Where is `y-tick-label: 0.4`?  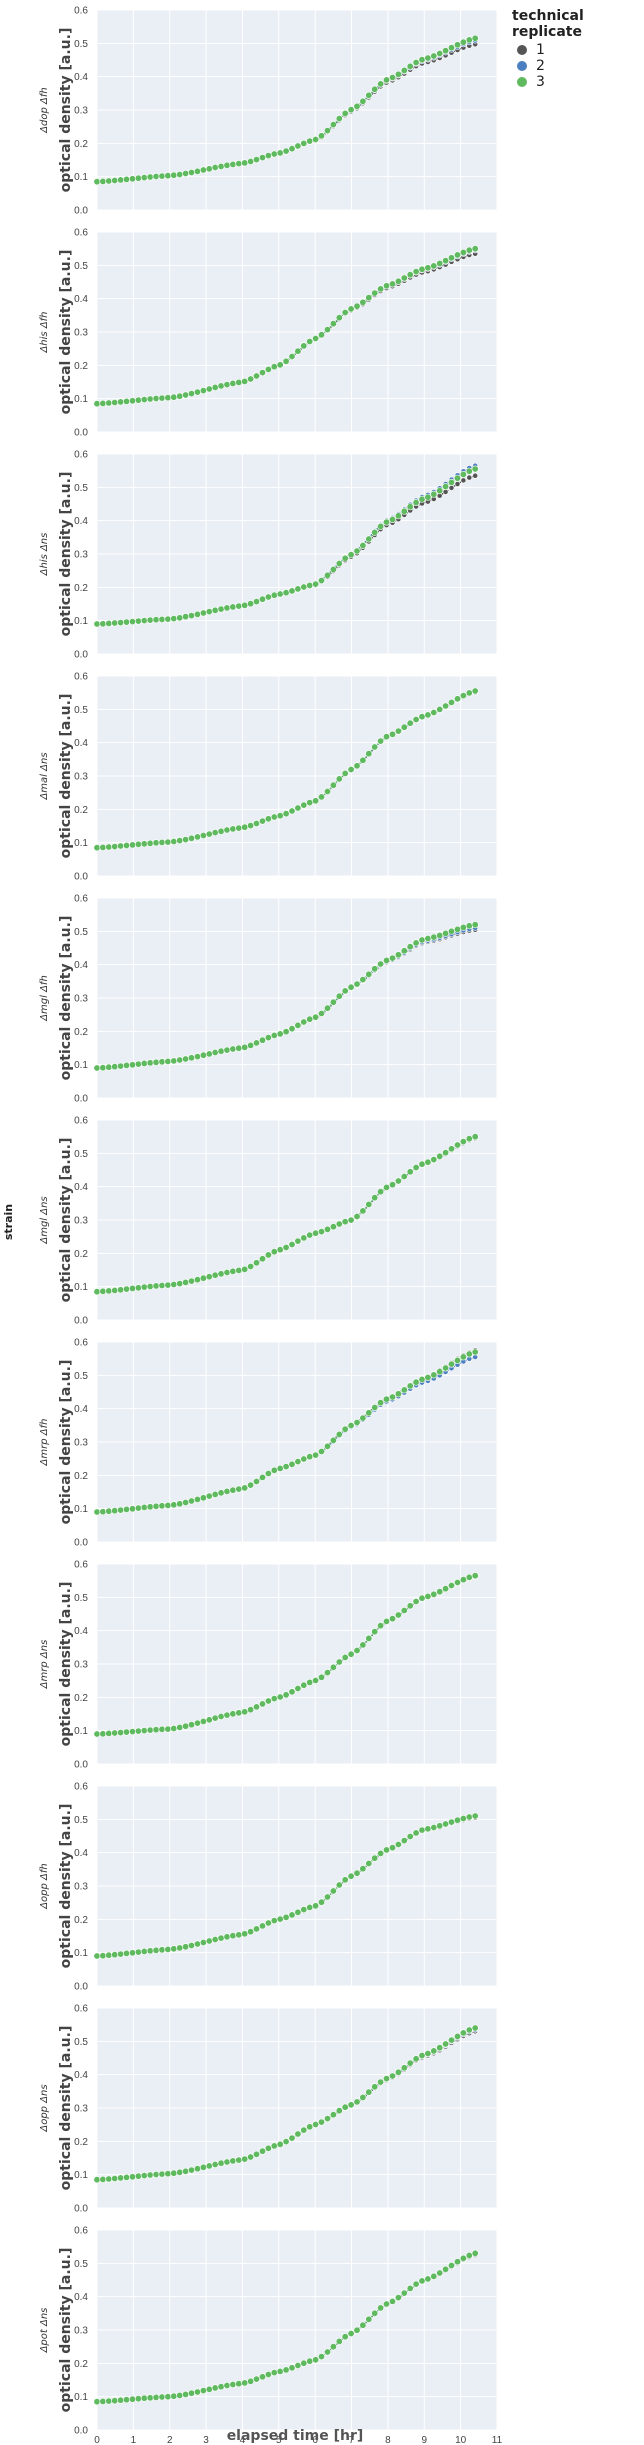
y-tick-label: 0.4 is located at coordinates (81, 1631).